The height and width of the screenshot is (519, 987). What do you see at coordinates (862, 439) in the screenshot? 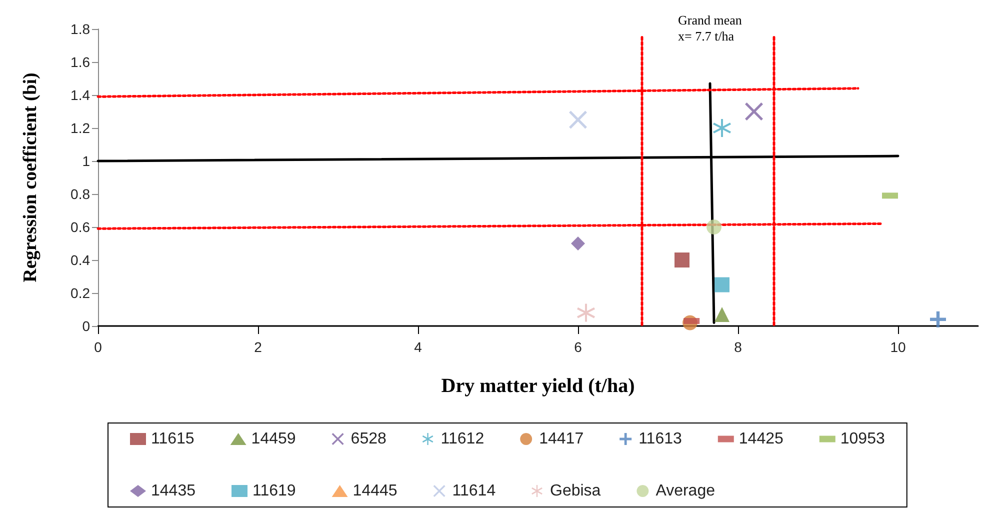
I see `legend-label: 10953` at bounding box center [862, 439].